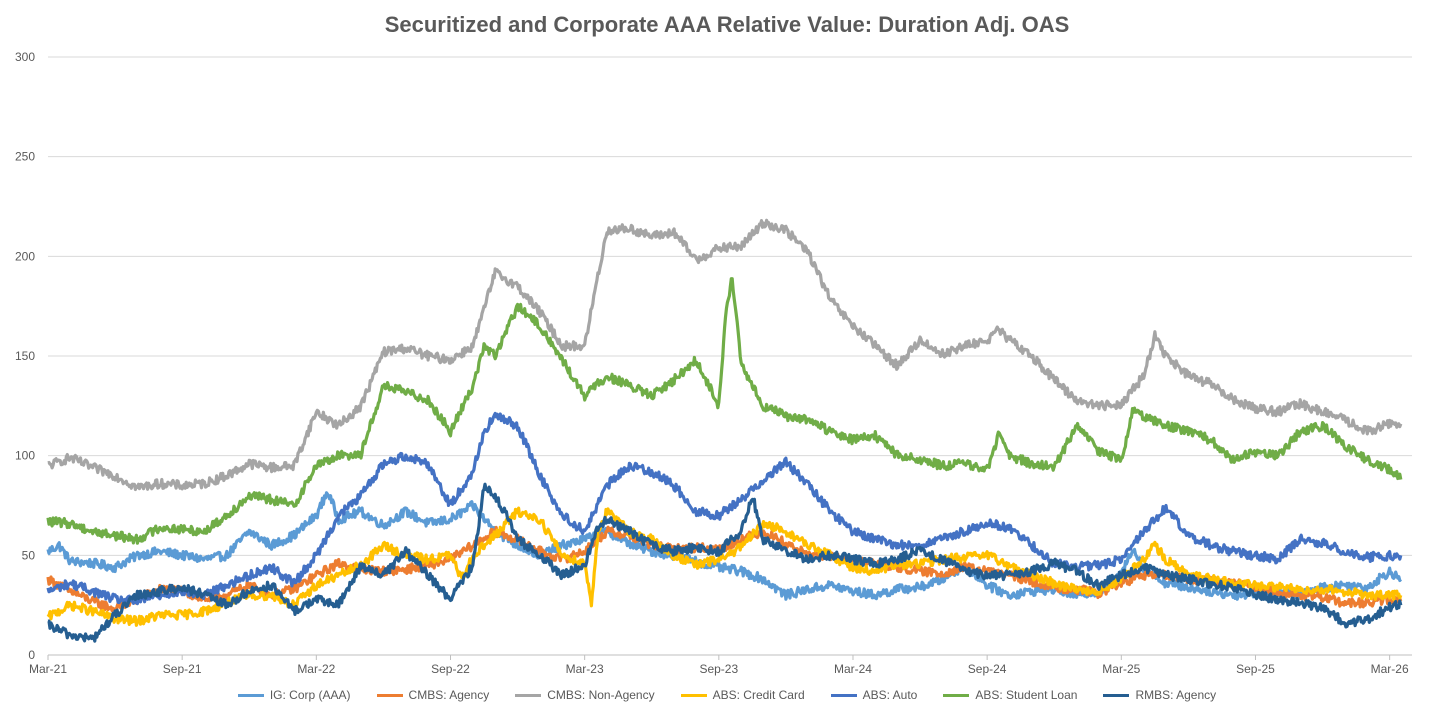  Describe the element at coordinates (1390, 669) in the screenshot. I see `x-tick-label: Mar-26` at that location.